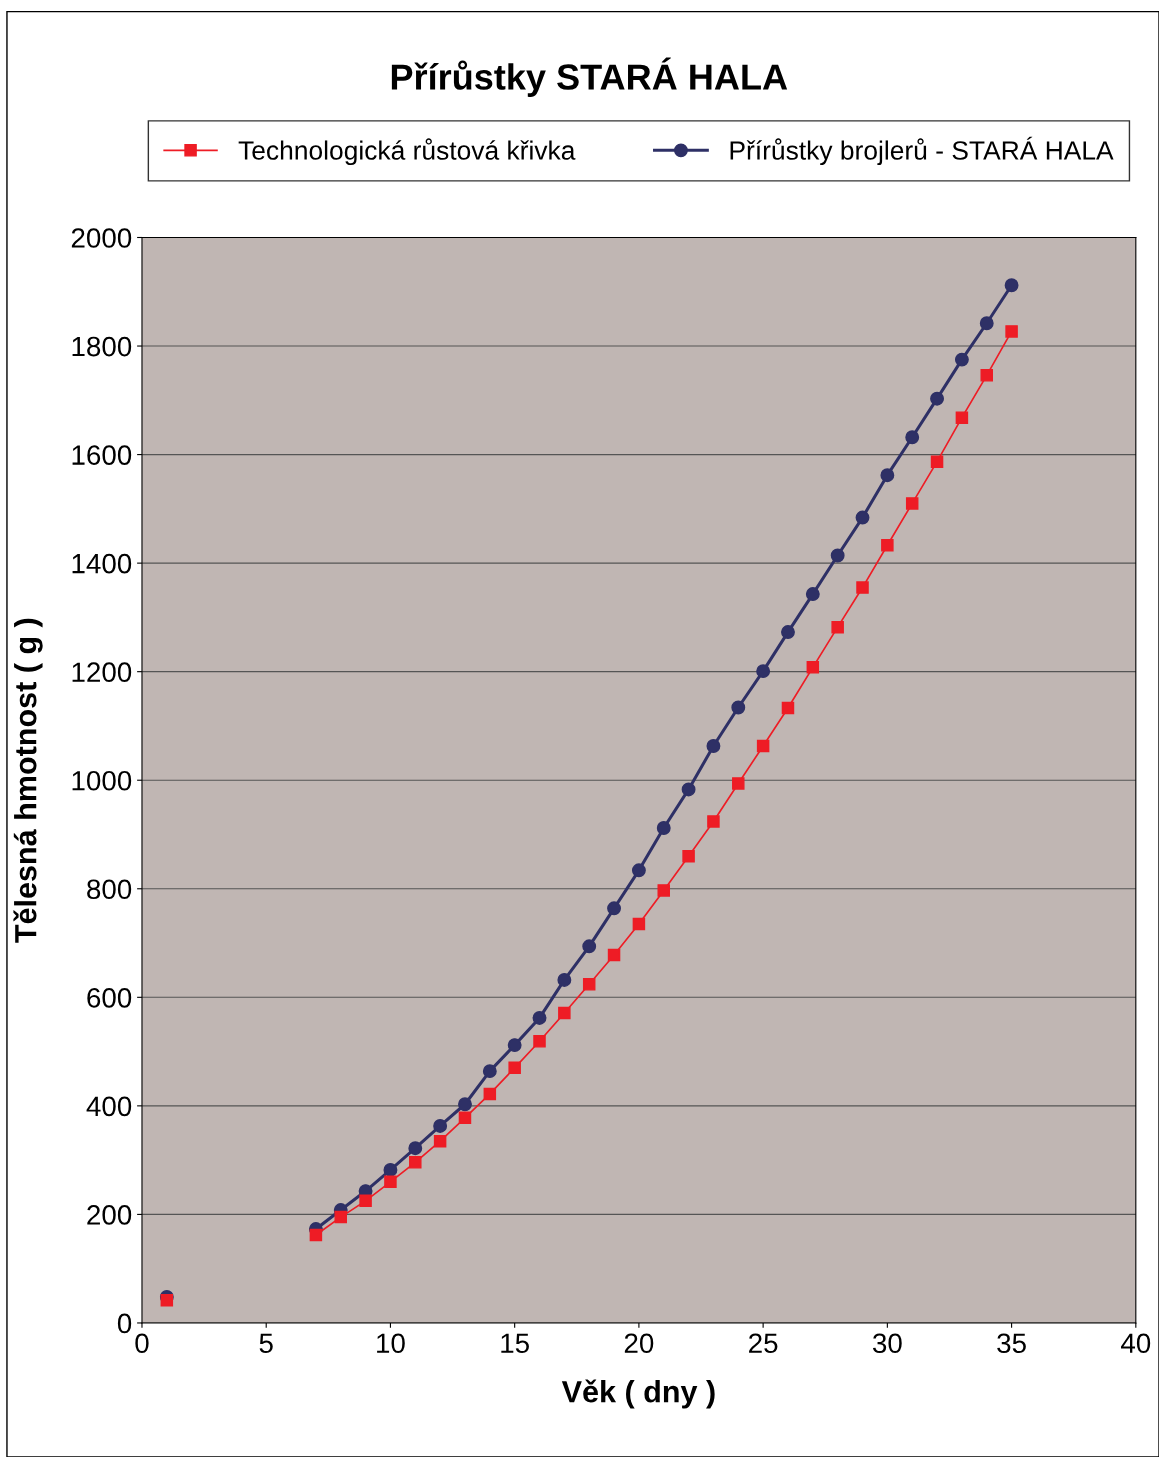 The image size is (1159, 1457). What do you see at coordinates (515, 1343) in the screenshot?
I see `x-tick-label: 15` at bounding box center [515, 1343].